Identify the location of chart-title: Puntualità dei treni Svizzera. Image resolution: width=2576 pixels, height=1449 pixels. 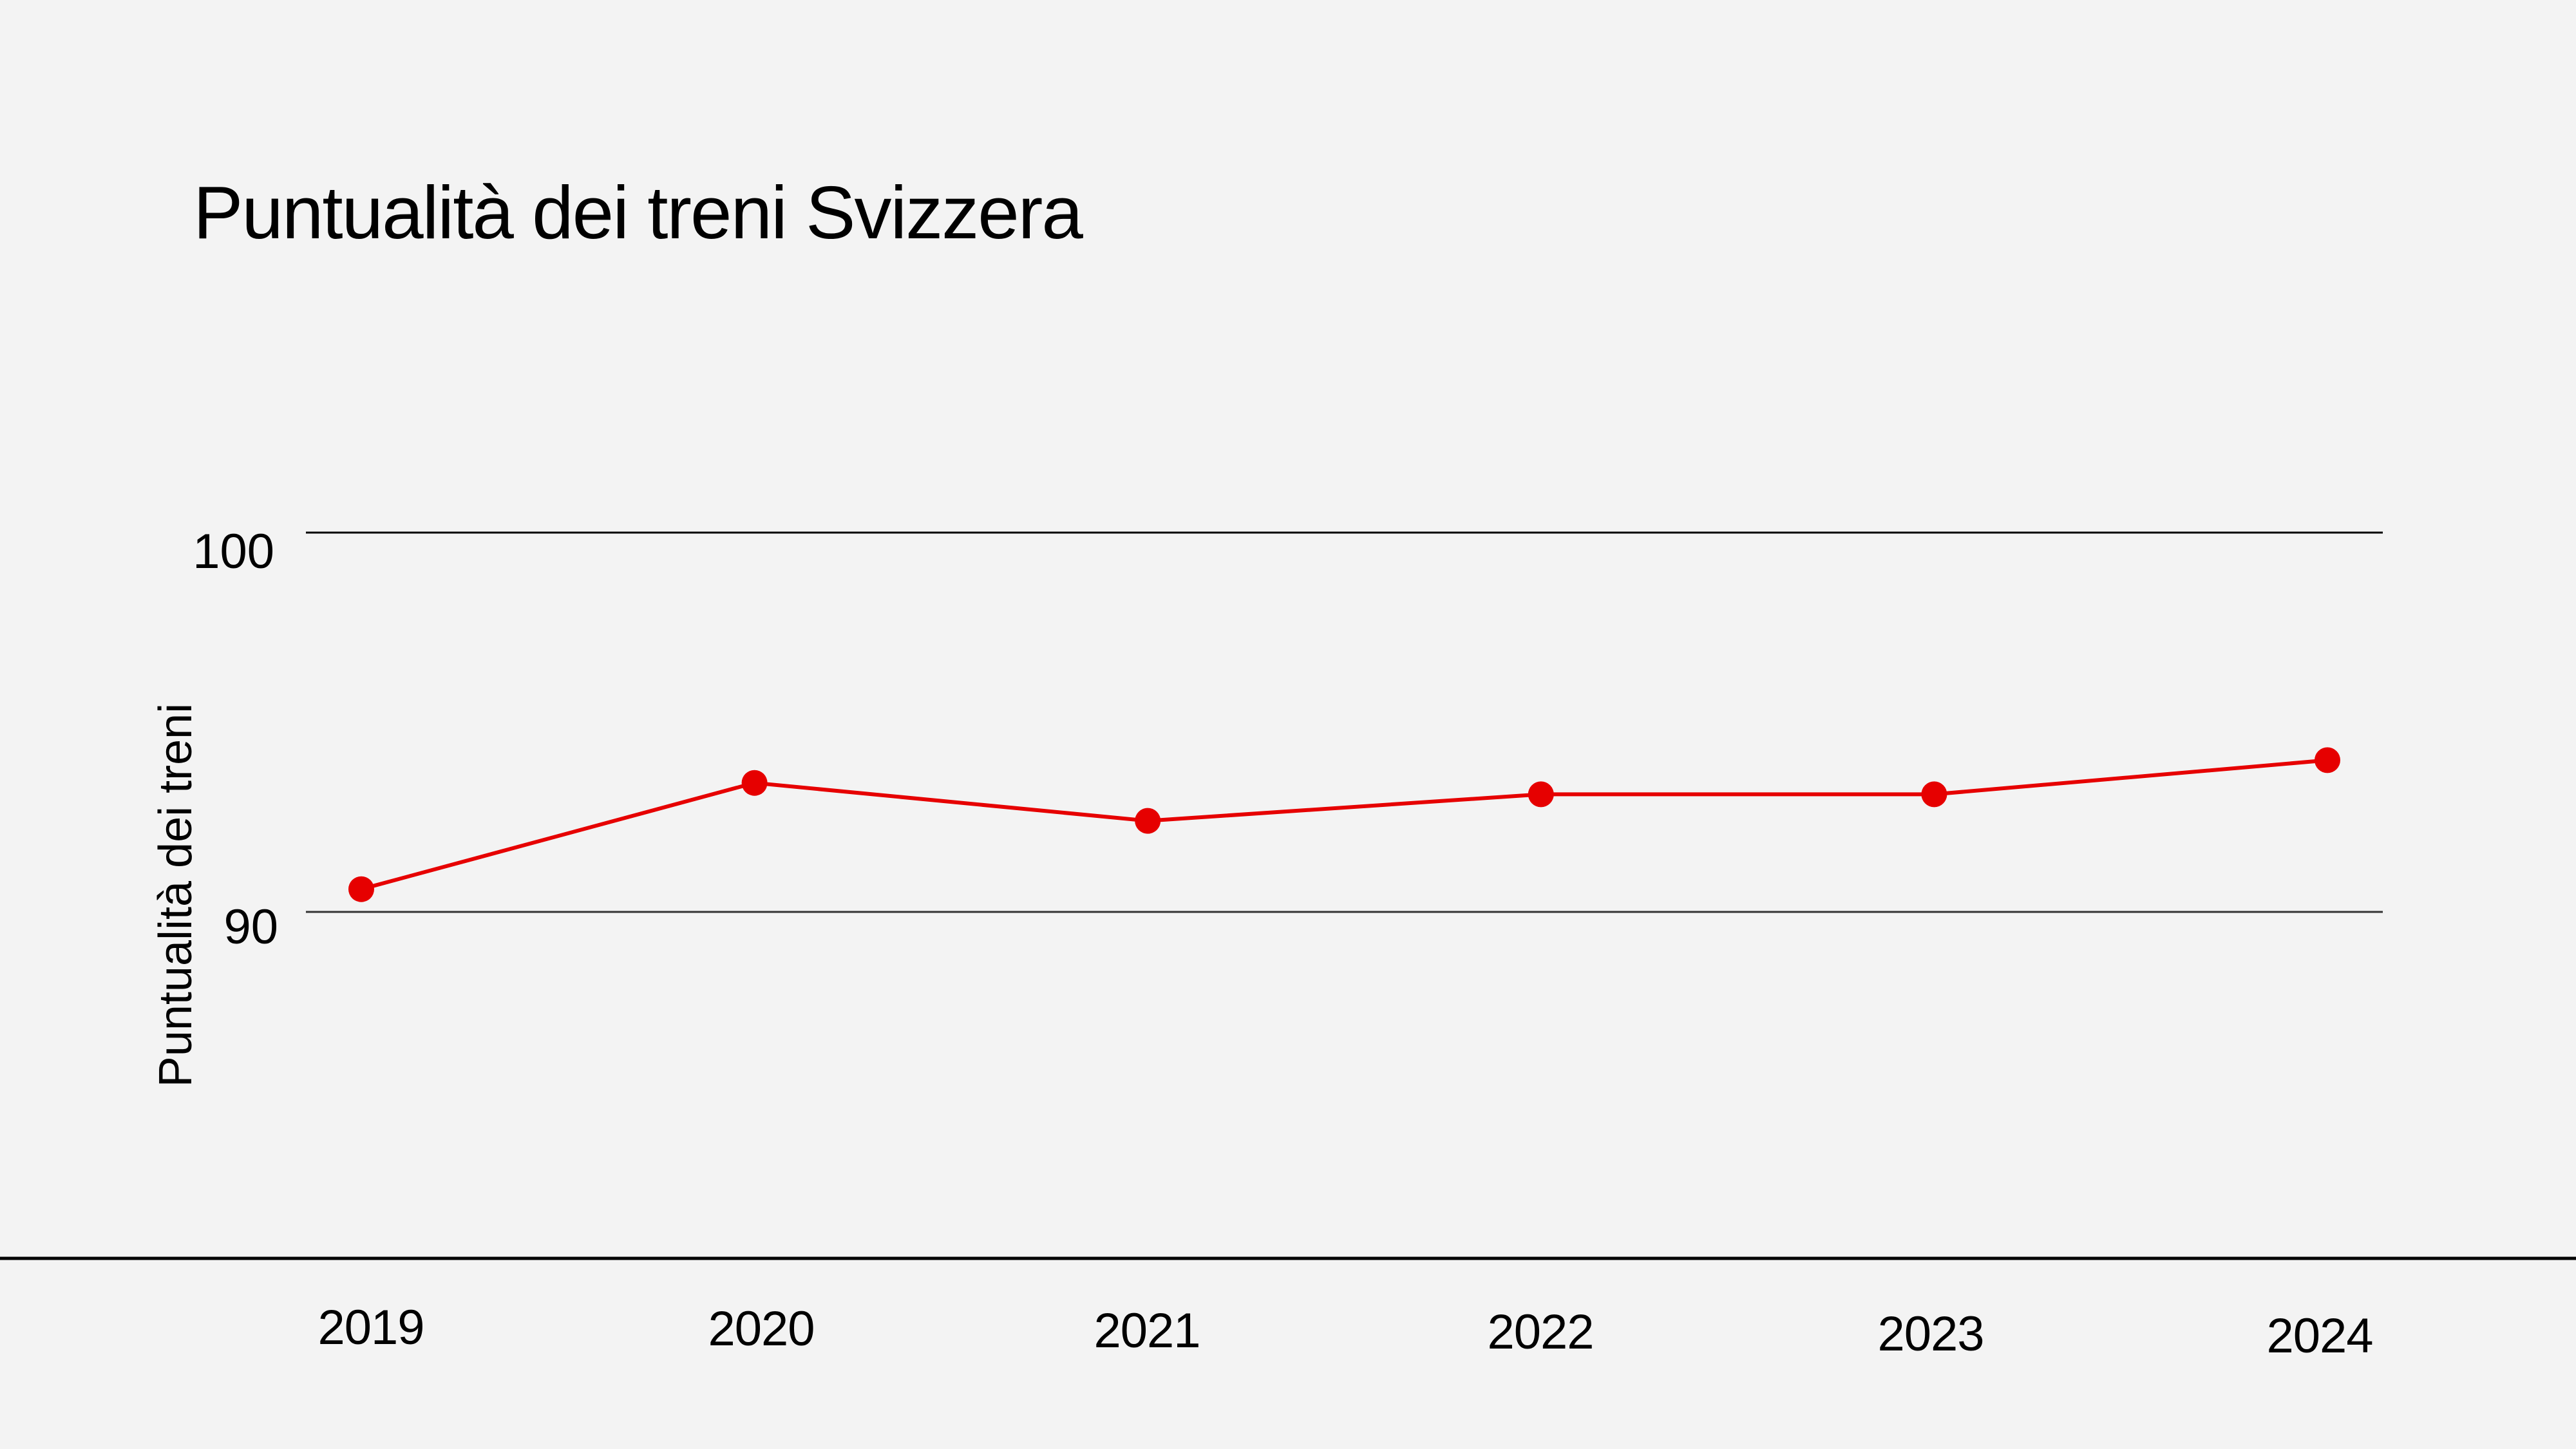
(638, 213).